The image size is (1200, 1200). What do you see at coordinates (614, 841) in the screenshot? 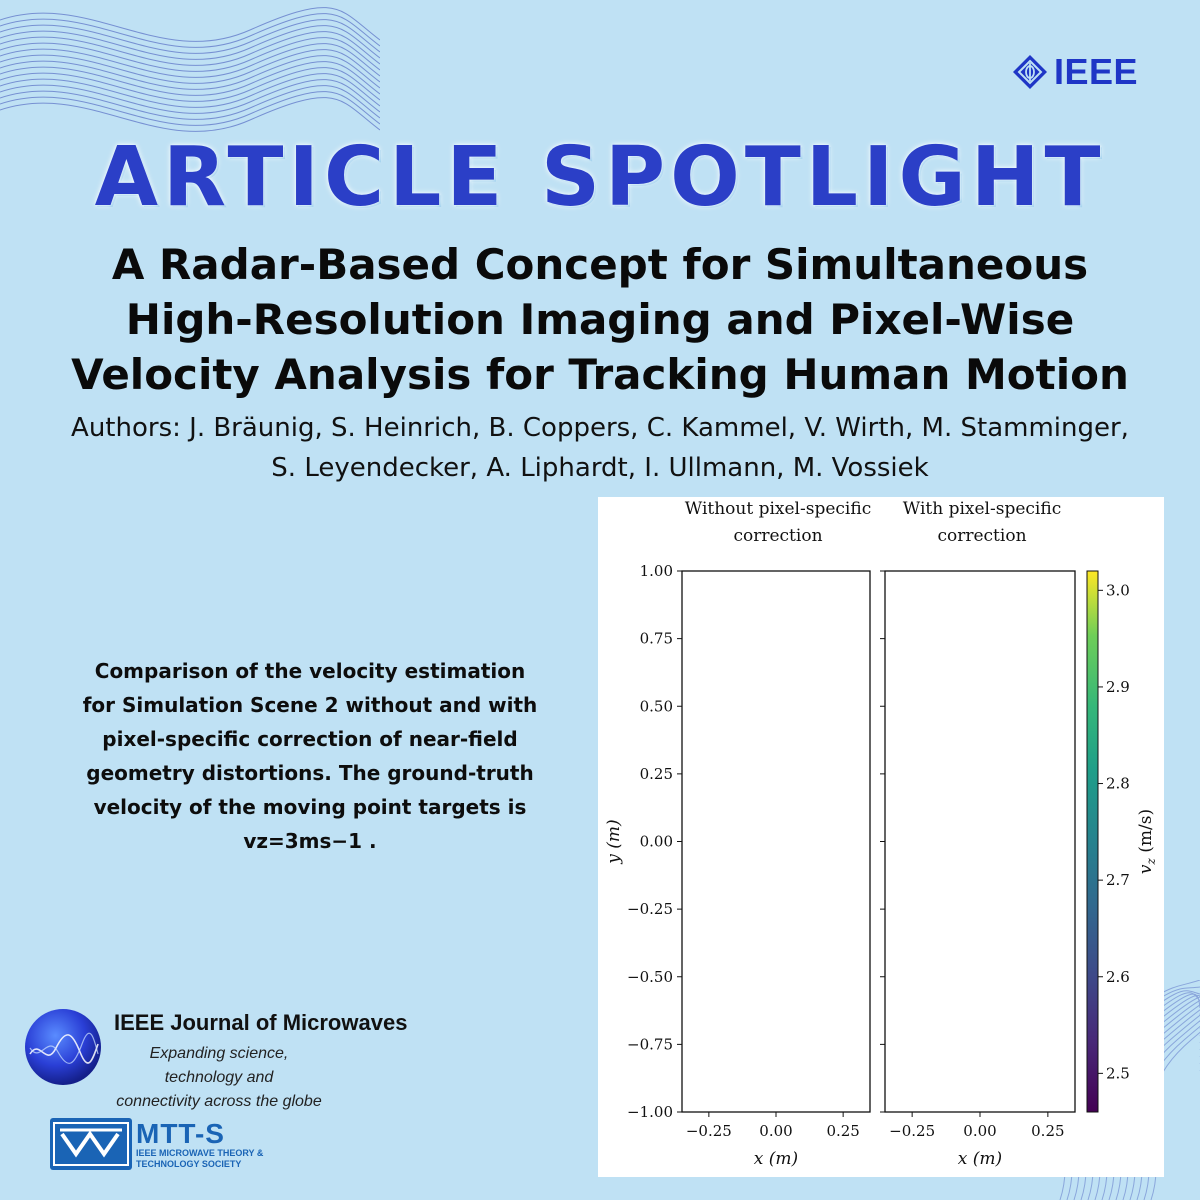
I see `y-axis-label: y (m)` at bounding box center [614, 841].